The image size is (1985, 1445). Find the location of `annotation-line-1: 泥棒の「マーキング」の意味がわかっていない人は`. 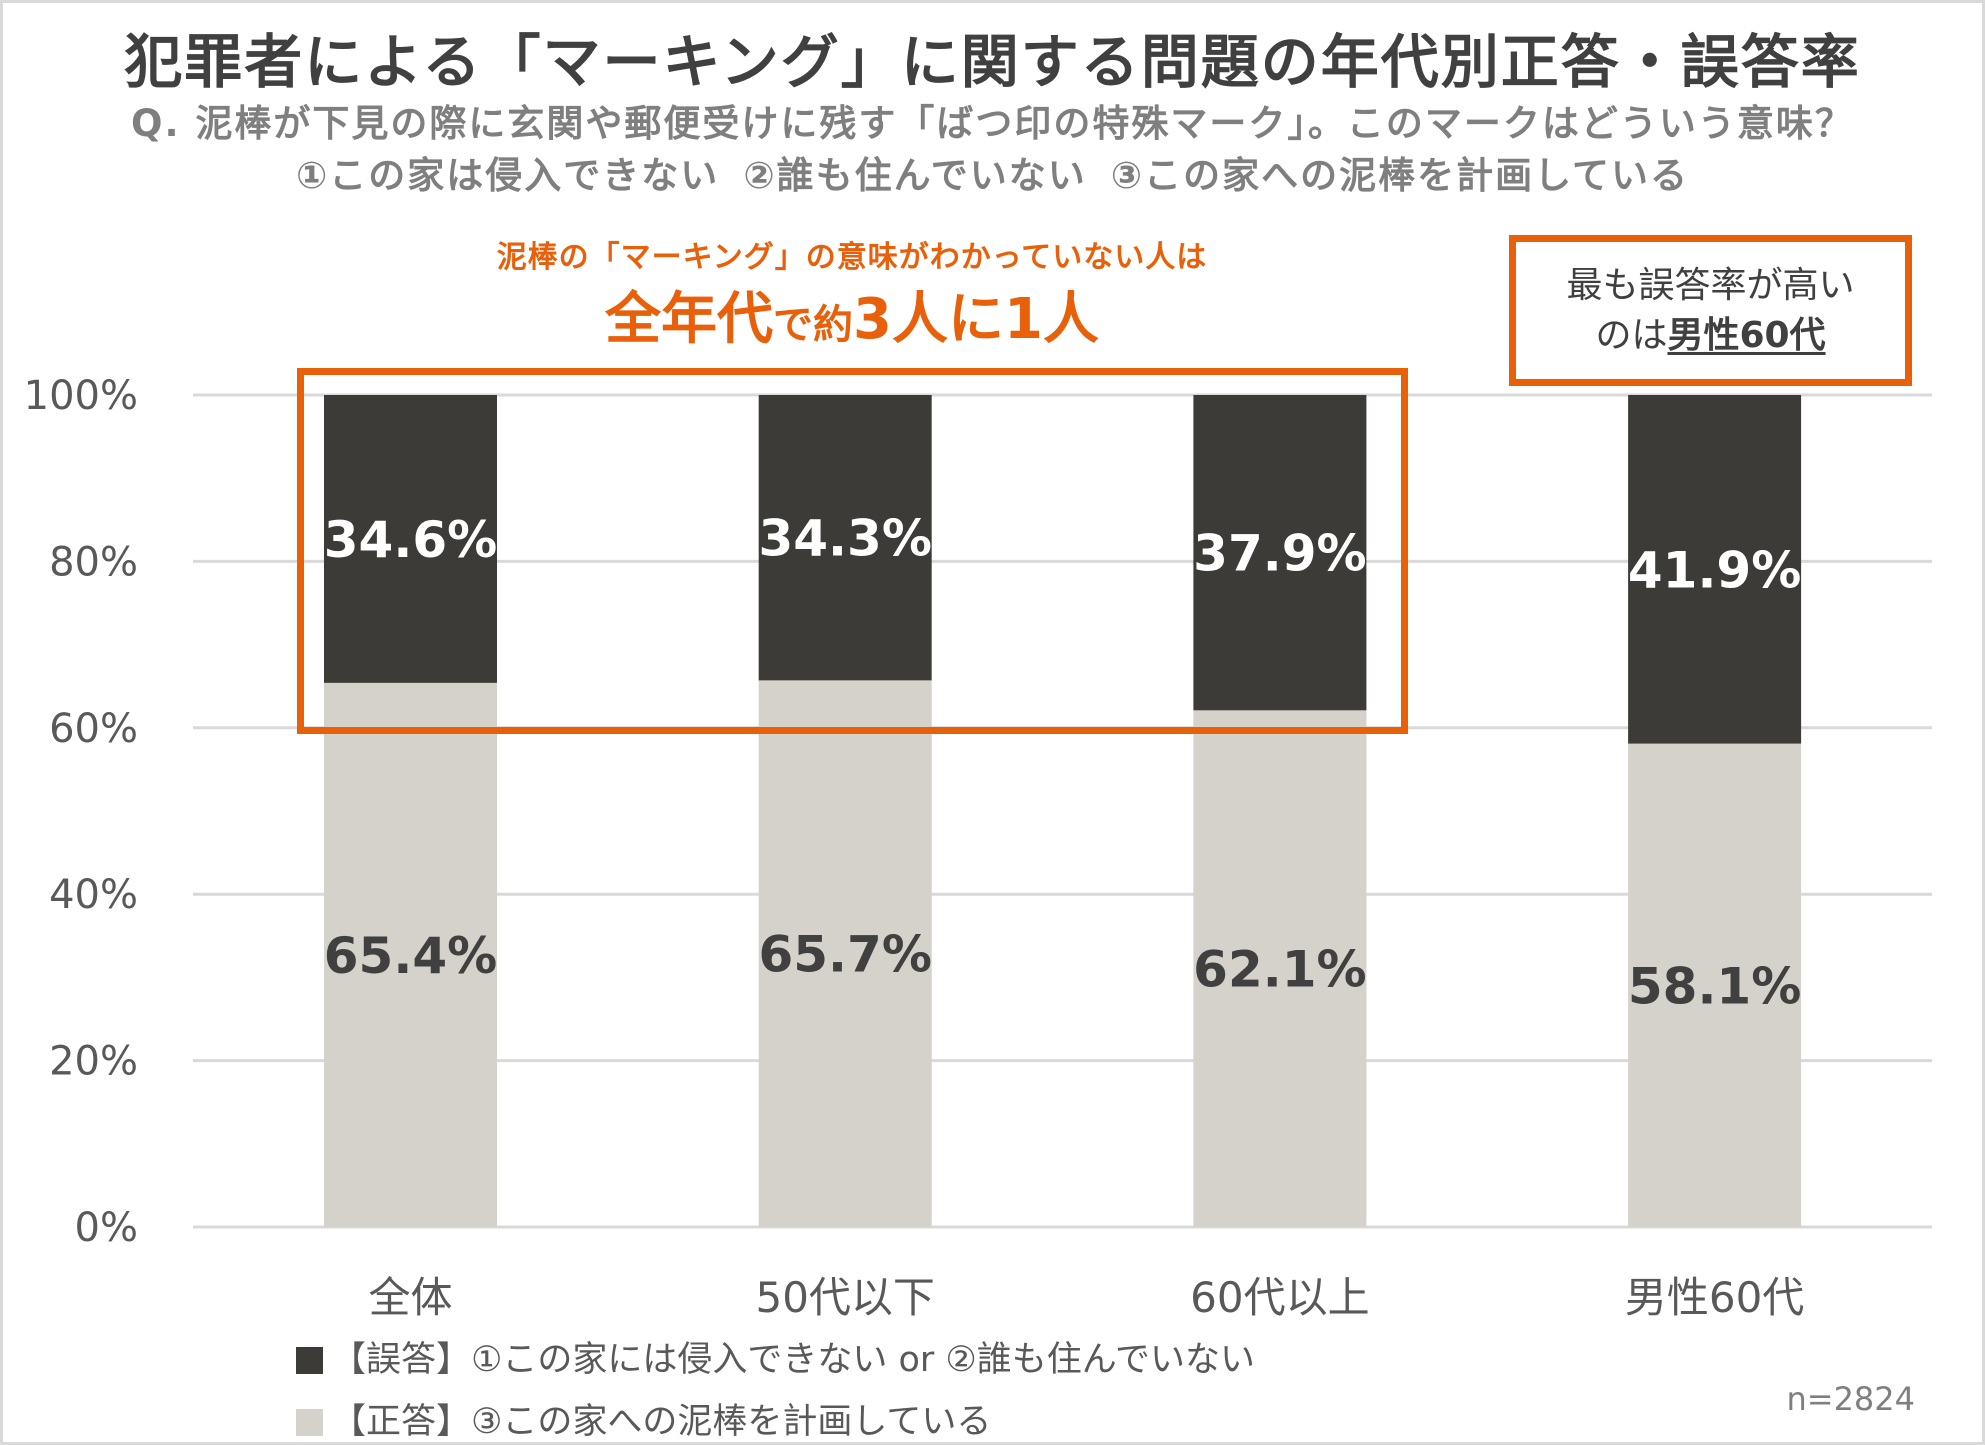

annotation-line-1: 泥棒の「マーキング」の意味がわかっていない人は is located at coordinates (852, 257).